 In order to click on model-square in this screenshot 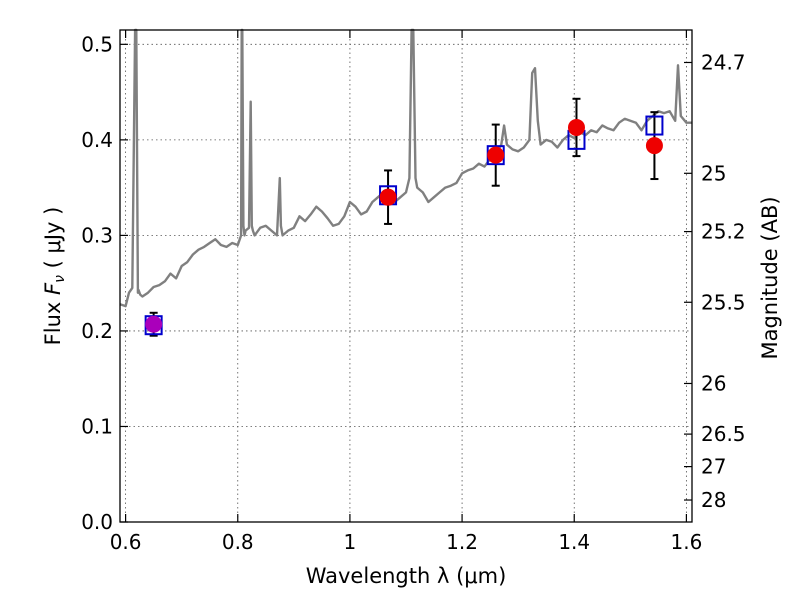, I will do `click(654, 125)`.